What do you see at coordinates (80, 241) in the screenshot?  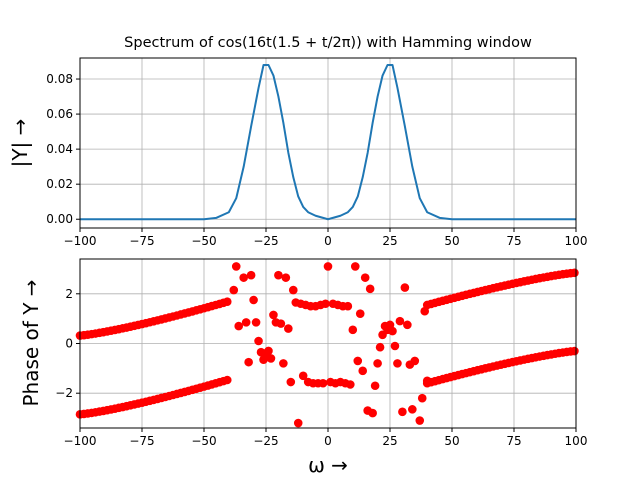 I see `magnitude-x-tick-label: −100` at bounding box center [80, 241].